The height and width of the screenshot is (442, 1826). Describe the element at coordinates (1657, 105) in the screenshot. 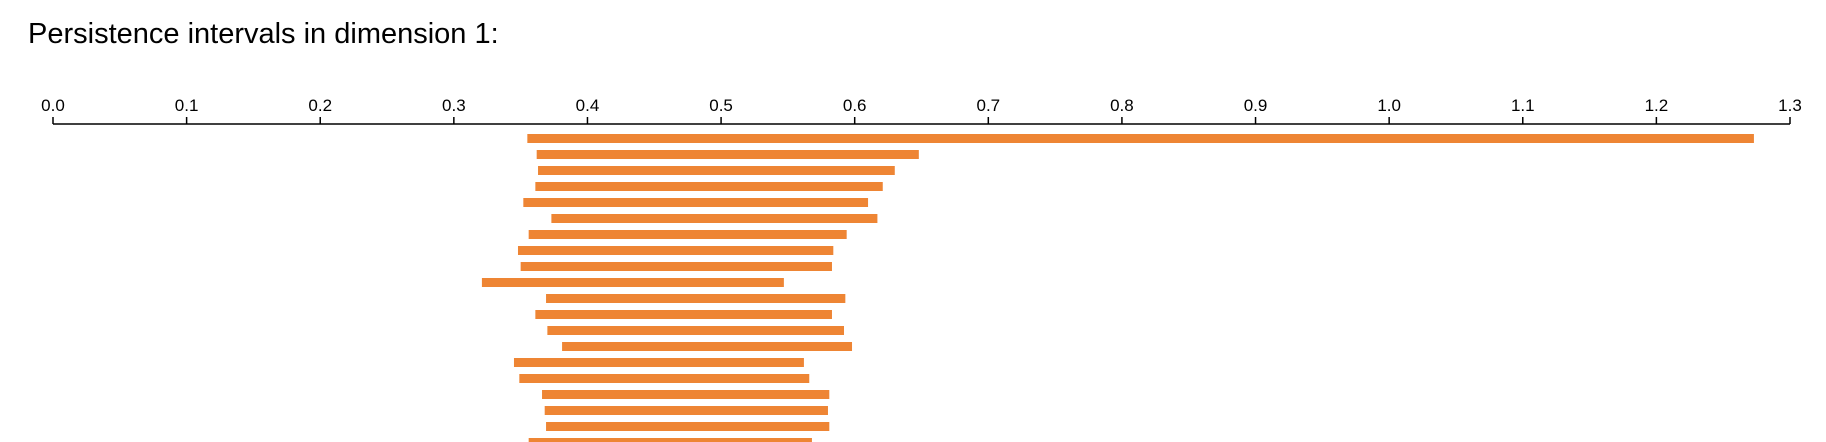

I see `x-tick-label: 1.2` at that location.